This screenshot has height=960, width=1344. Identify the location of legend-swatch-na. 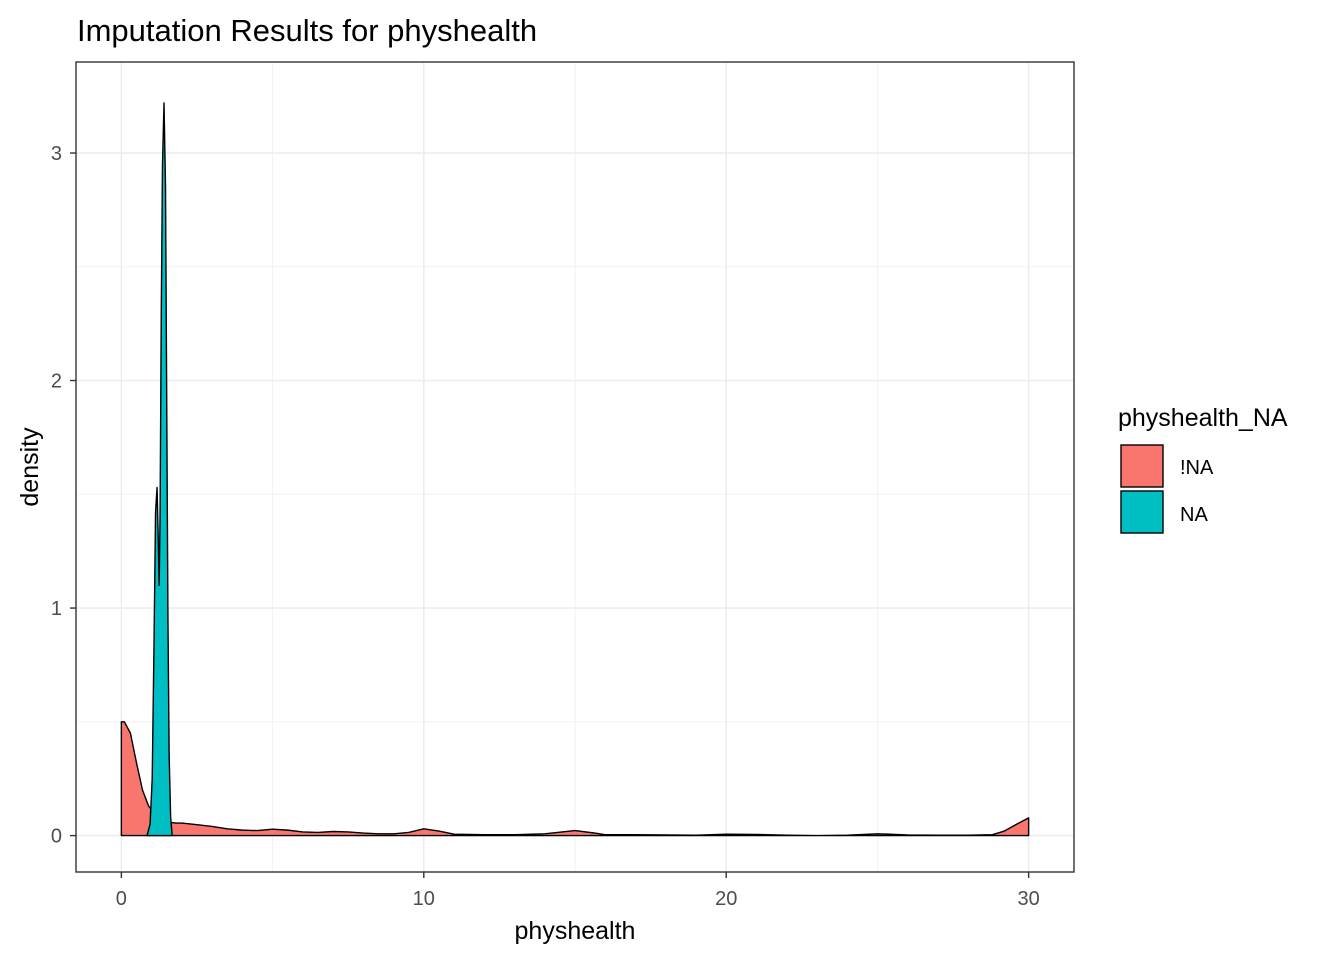
(1142, 512).